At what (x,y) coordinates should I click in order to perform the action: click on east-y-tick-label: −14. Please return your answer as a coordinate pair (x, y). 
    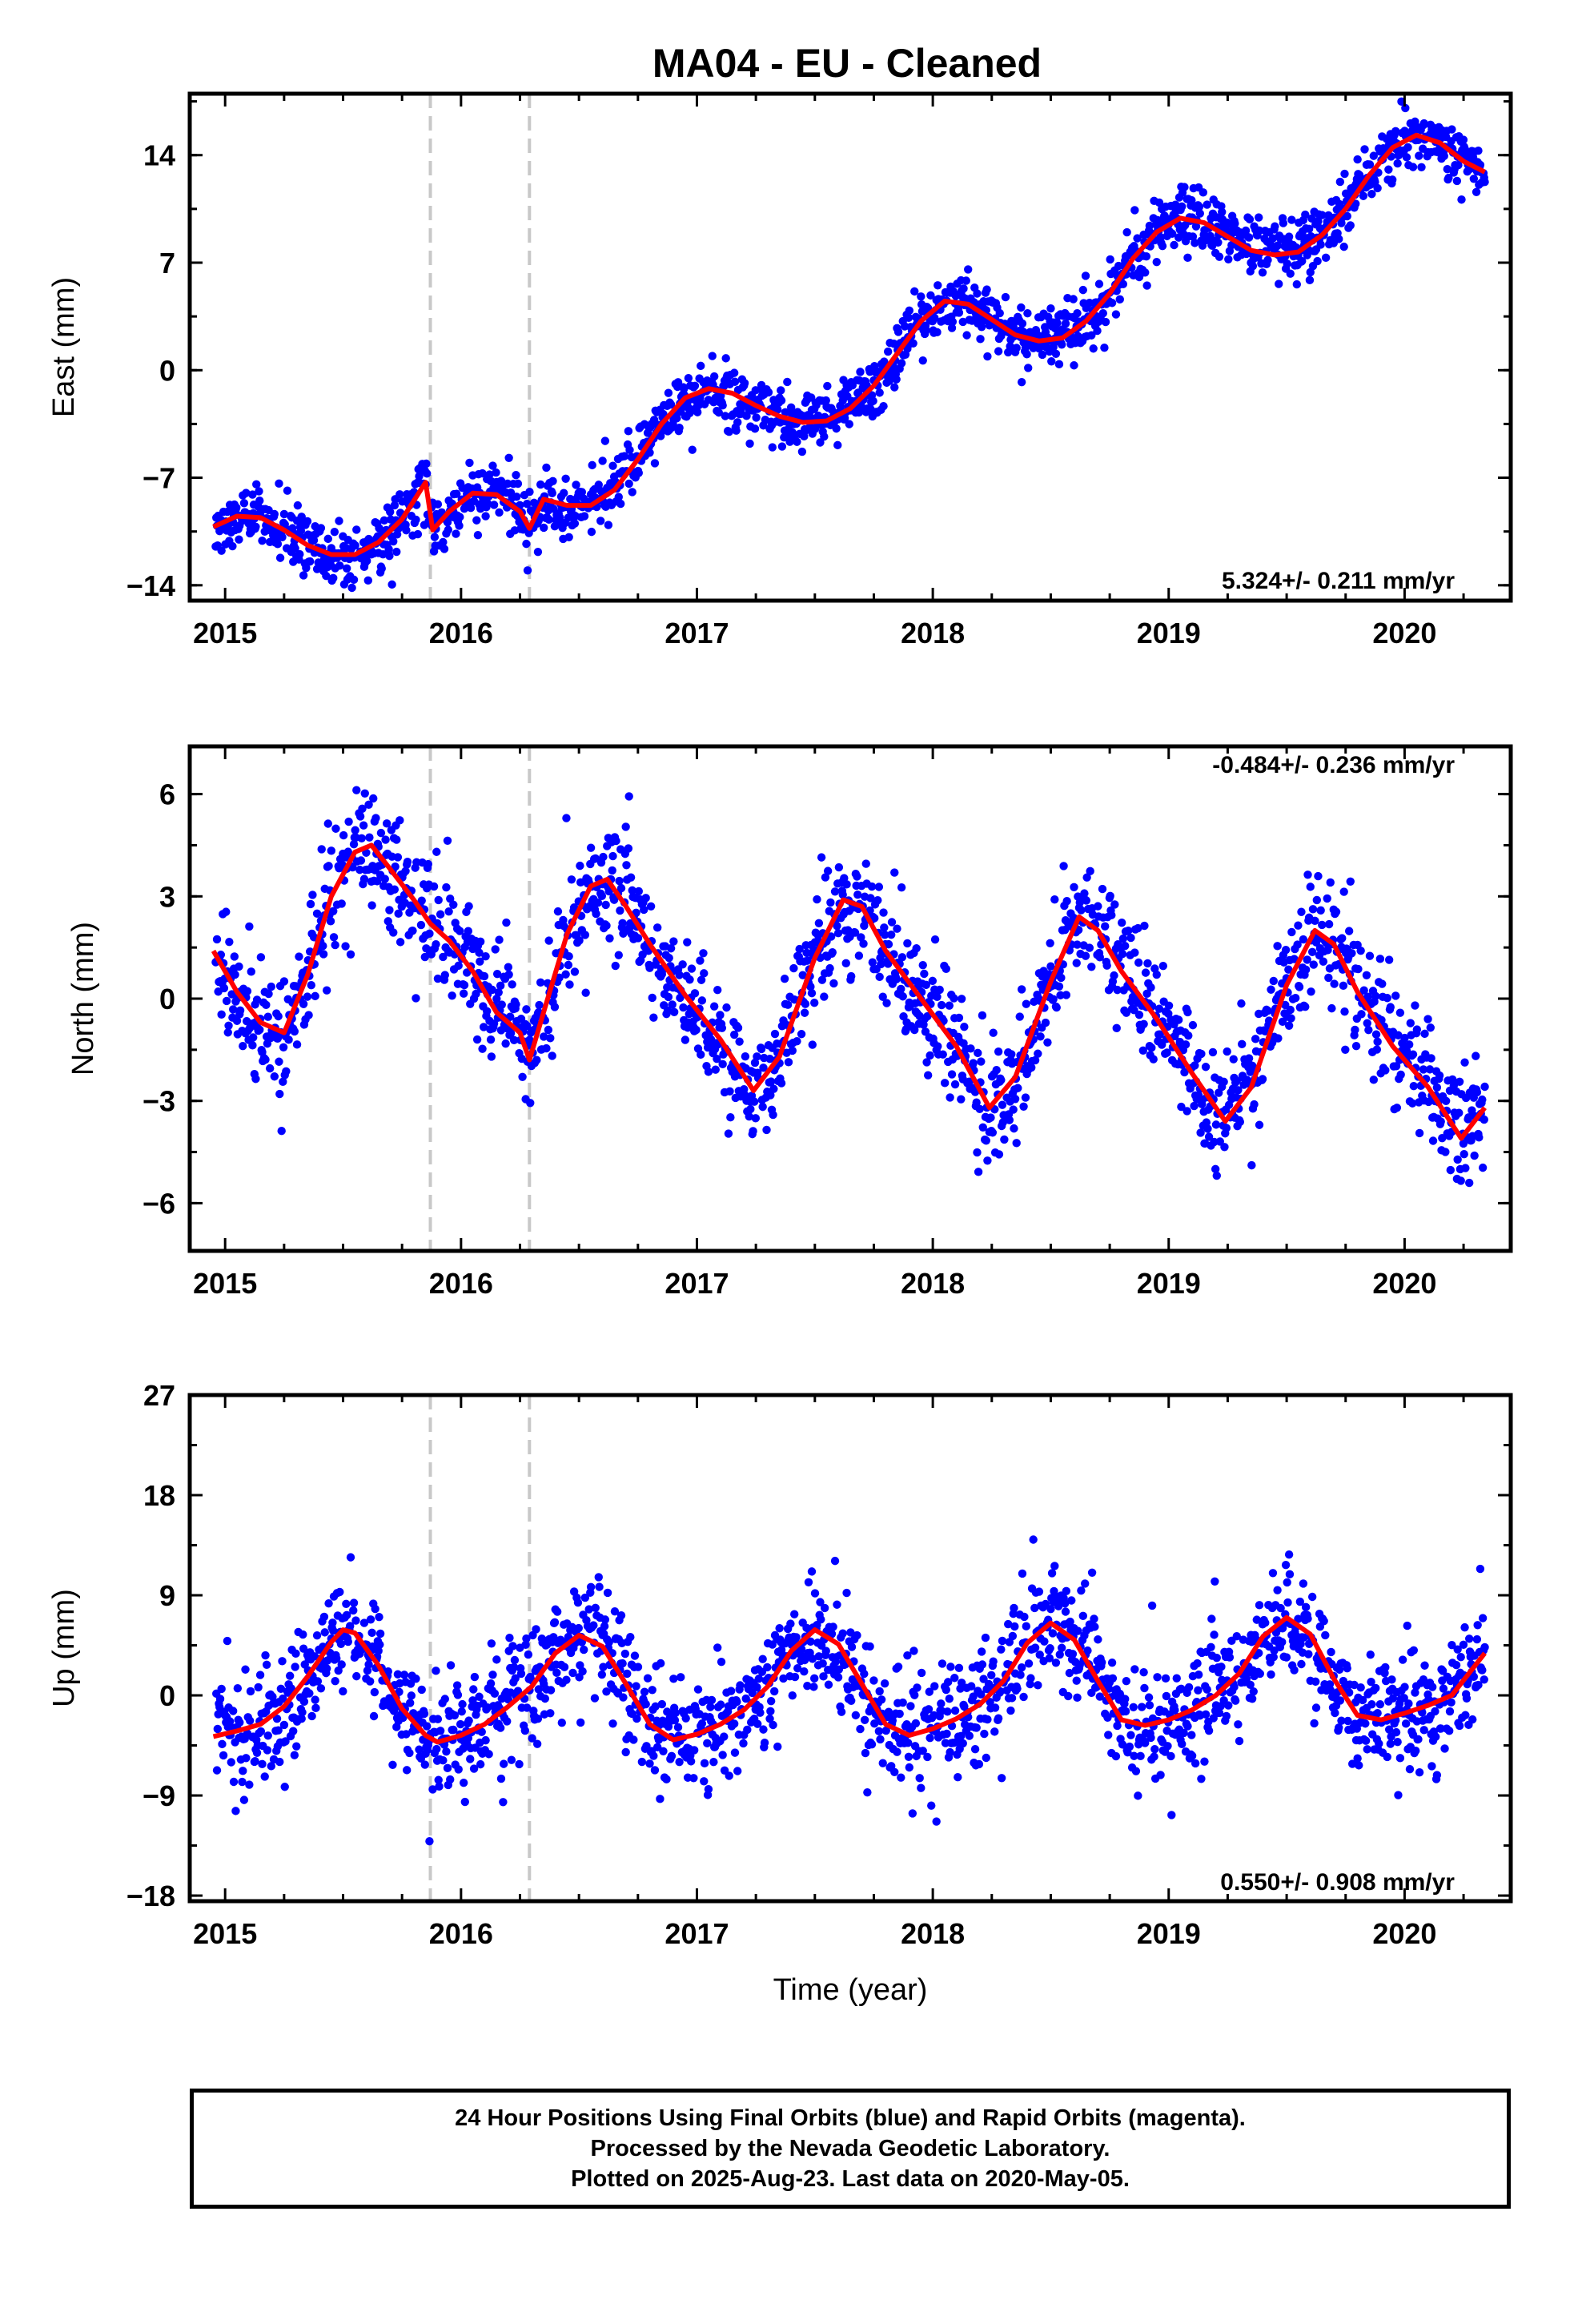
    Looking at the image, I should click on (151, 585).